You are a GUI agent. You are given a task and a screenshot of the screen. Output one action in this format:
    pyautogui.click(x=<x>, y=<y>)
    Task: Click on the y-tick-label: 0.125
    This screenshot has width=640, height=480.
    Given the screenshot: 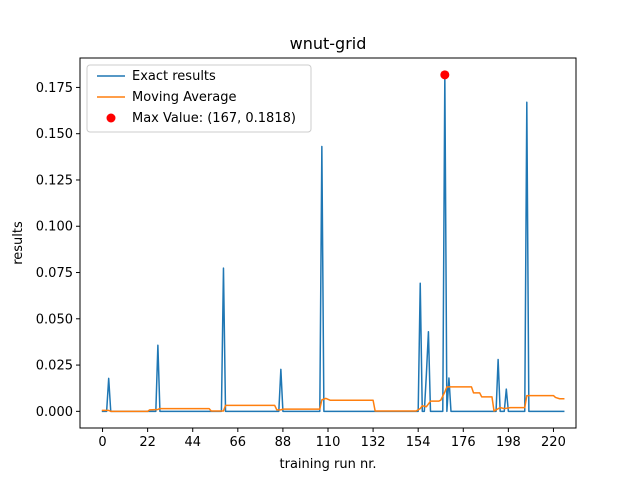 What is the action you would take?
    pyautogui.click(x=54, y=180)
    